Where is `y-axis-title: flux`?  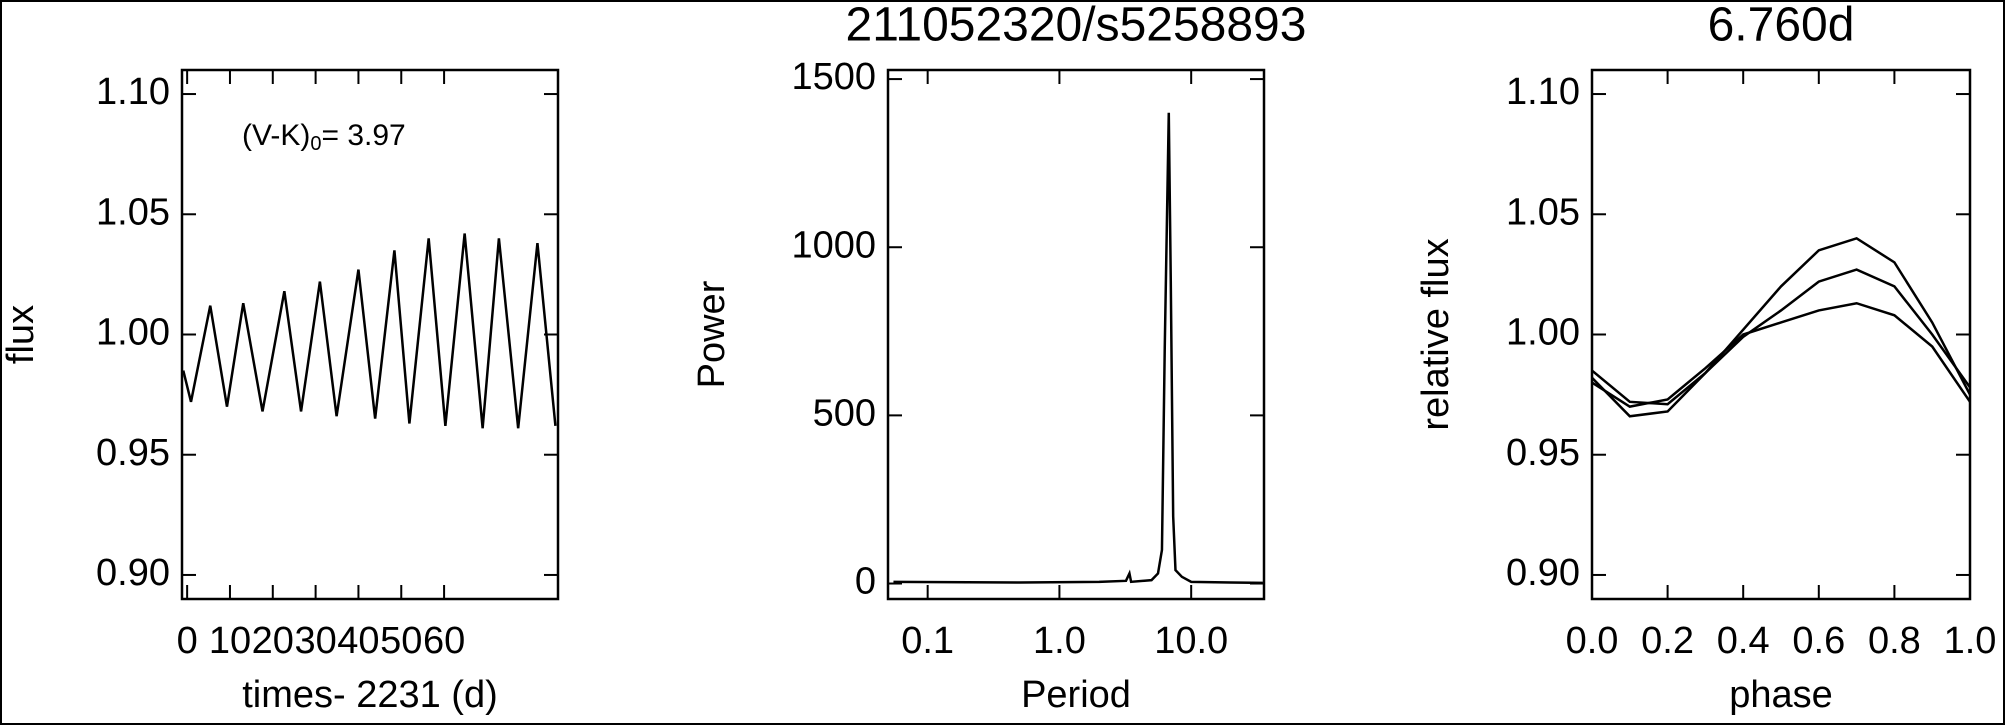 y-axis-title: flux is located at coordinates (21, 334).